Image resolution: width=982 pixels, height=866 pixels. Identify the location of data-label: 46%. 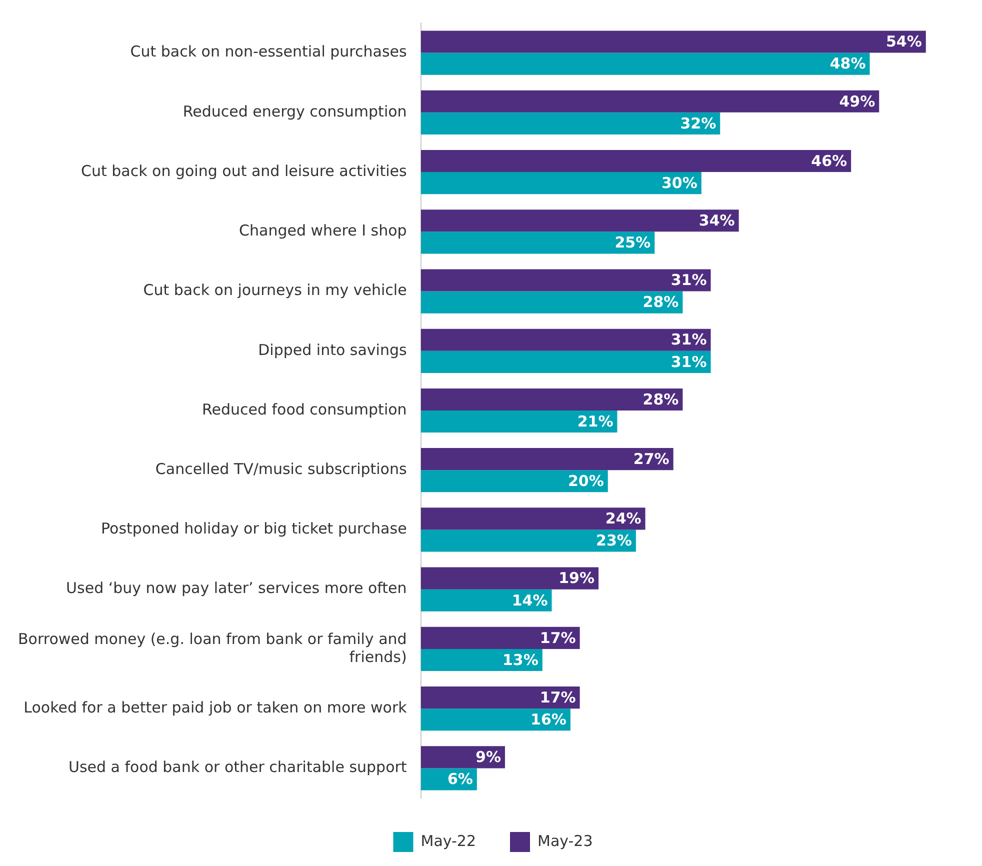
(829, 161).